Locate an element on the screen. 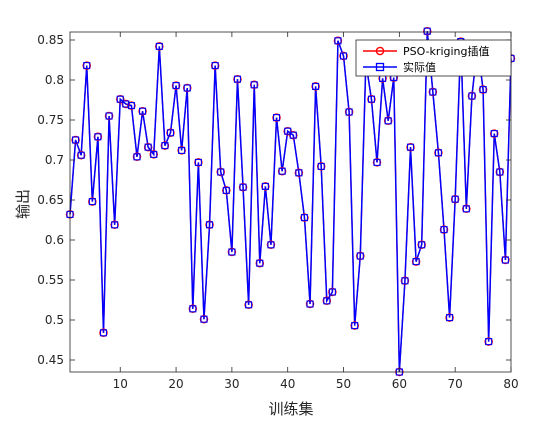  x-axis-label: 训练集 is located at coordinates (290, 409).